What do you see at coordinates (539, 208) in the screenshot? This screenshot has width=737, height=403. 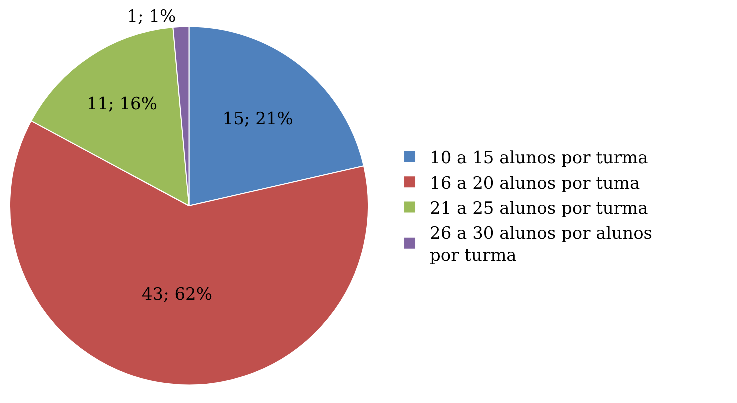 I see `legend-label: 21 a 25 alunos por turma` at bounding box center [539, 208].